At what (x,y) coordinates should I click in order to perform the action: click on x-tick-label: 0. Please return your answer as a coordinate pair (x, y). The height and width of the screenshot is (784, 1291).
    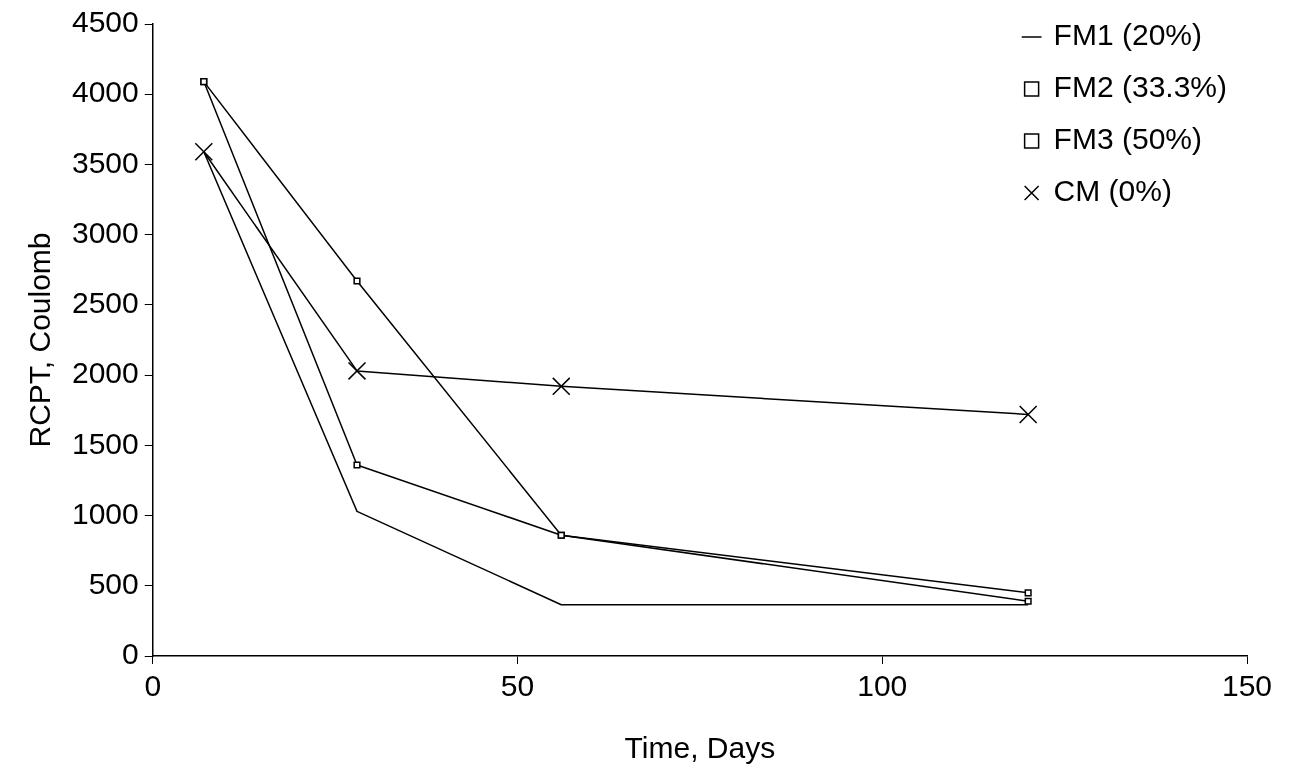
    Looking at the image, I should click on (153, 686).